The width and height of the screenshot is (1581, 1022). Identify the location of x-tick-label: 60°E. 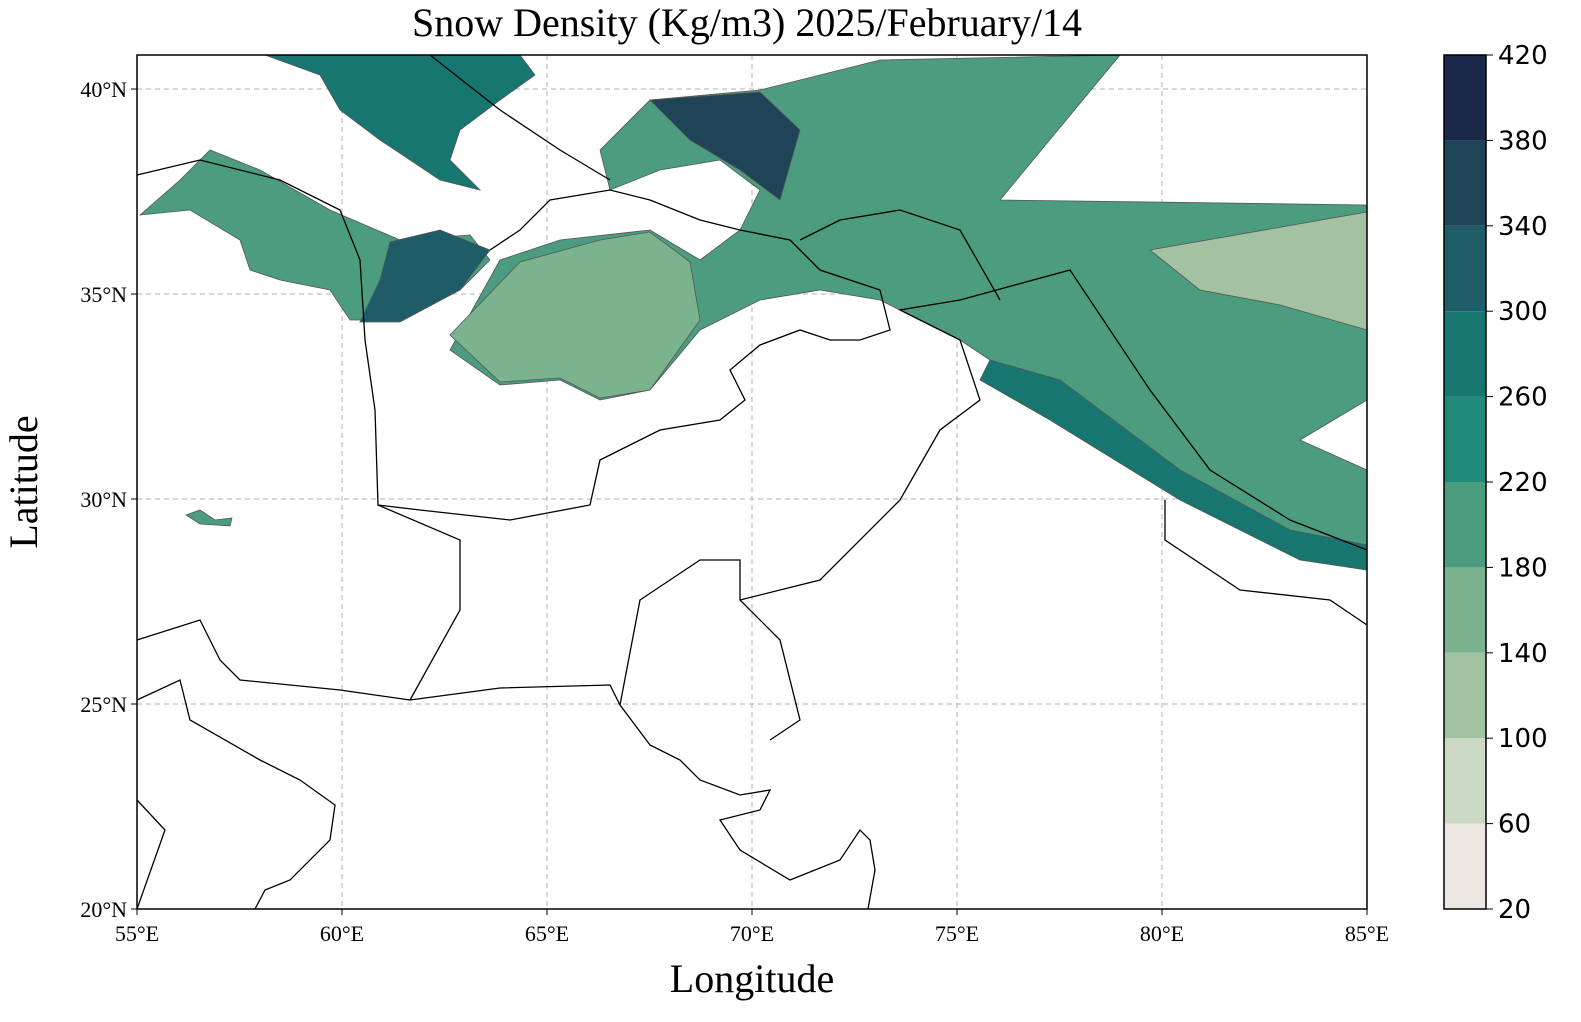
(342, 933).